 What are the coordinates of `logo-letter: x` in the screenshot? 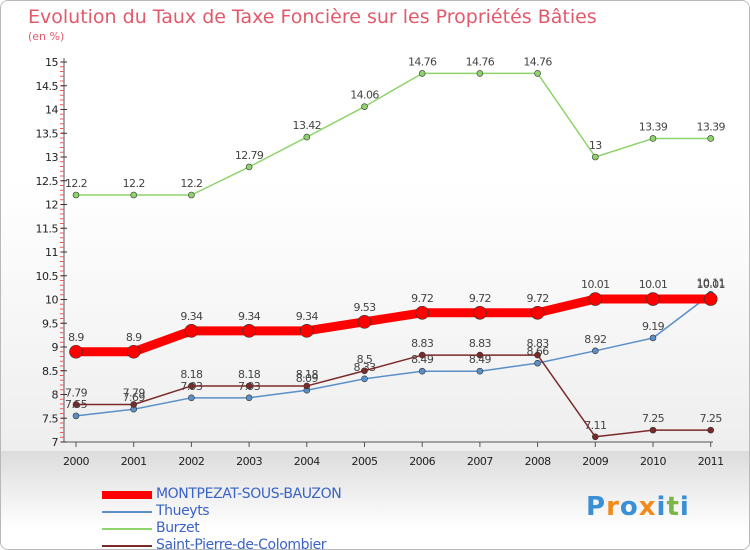 It's located at (647, 507).